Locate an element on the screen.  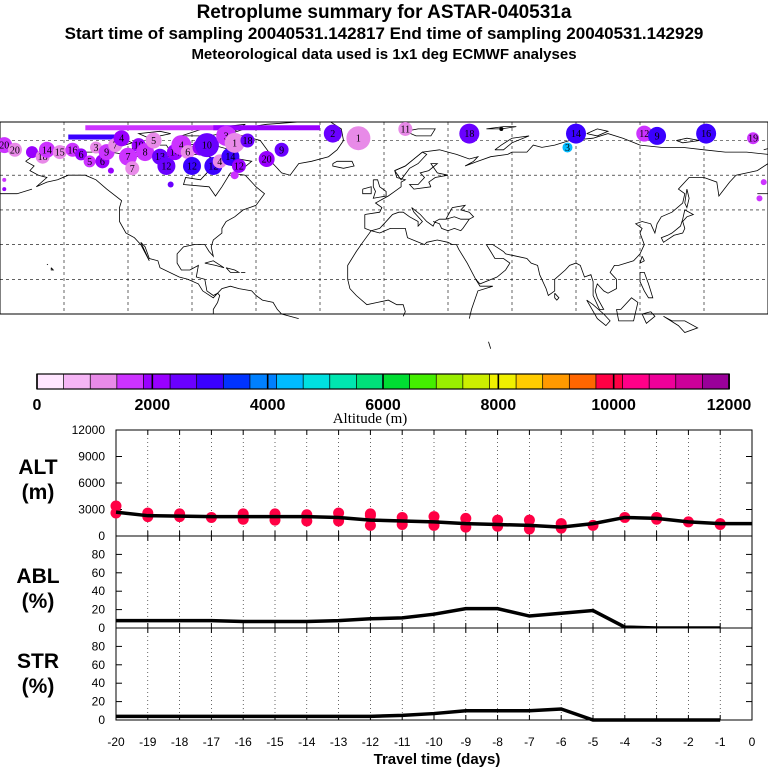
colorbar-tick-label: 0 is located at coordinates (37, 405).